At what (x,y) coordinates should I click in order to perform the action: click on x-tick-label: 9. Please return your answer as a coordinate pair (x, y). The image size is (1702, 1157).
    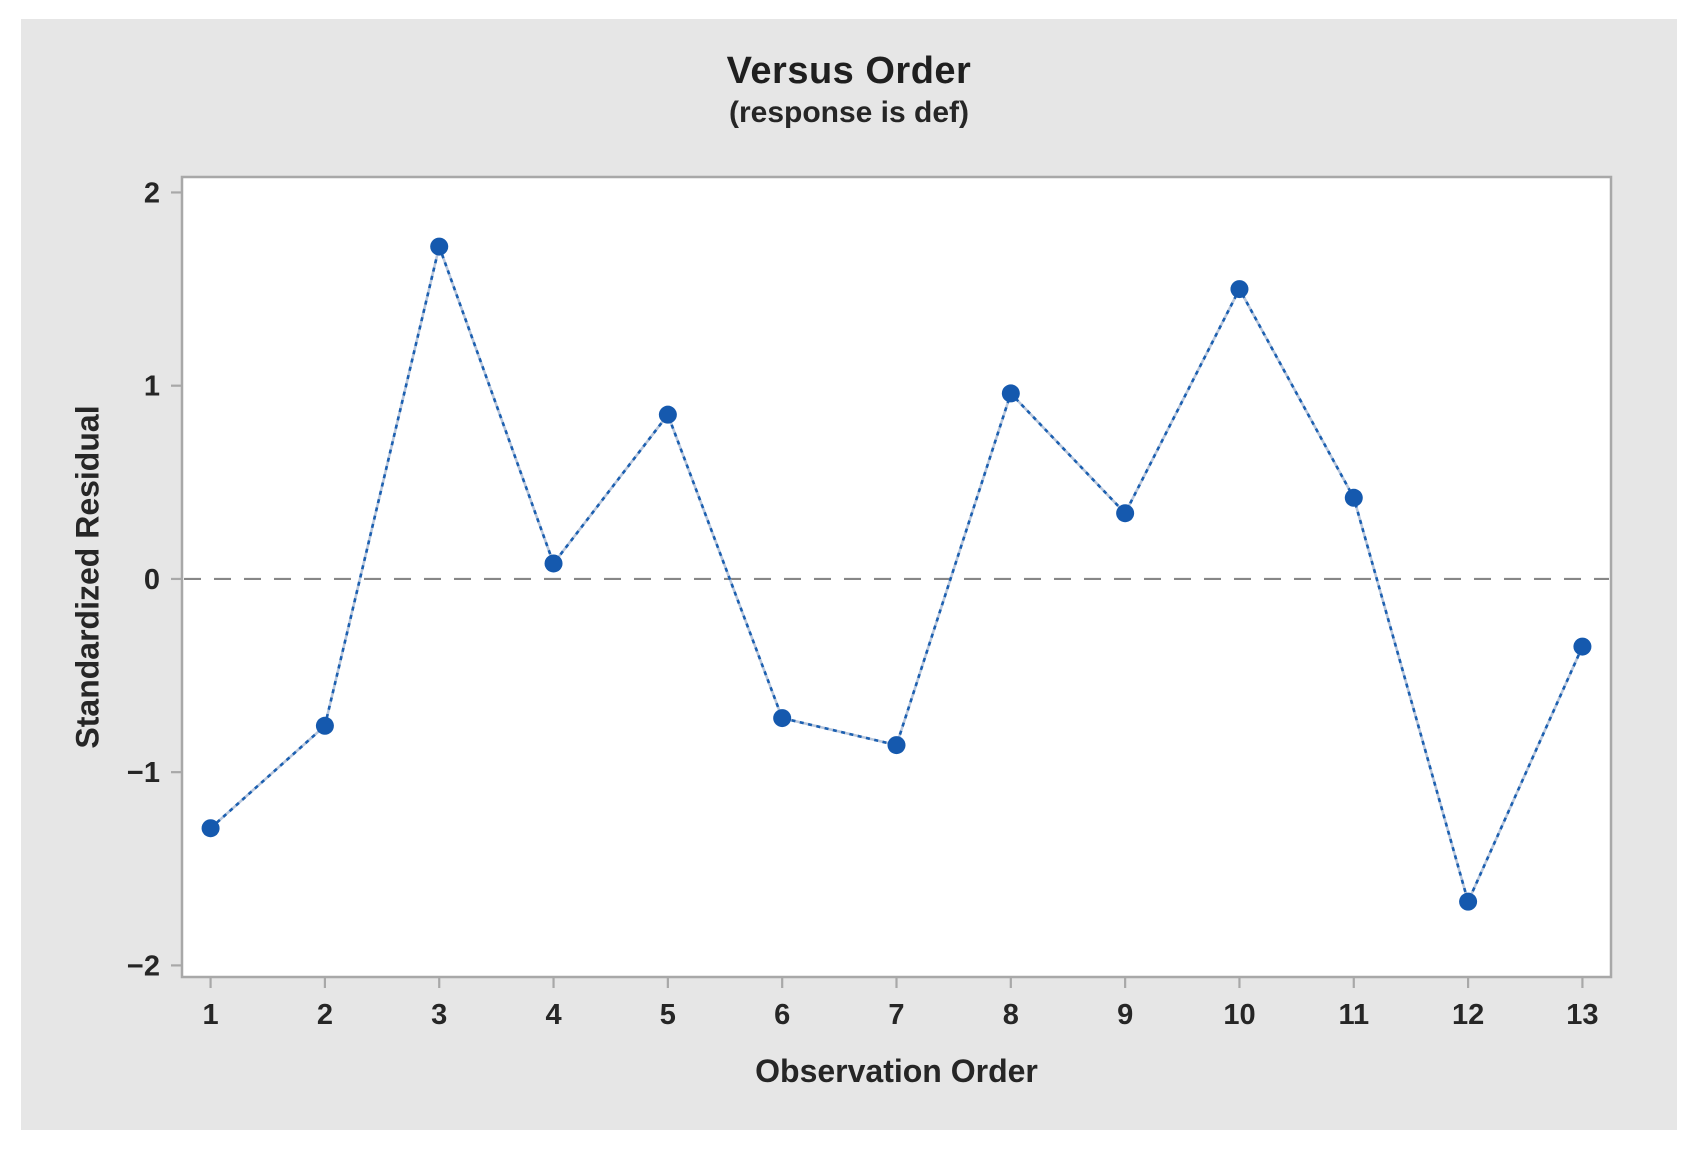
    Looking at the image, I should click on (1125, 1015).